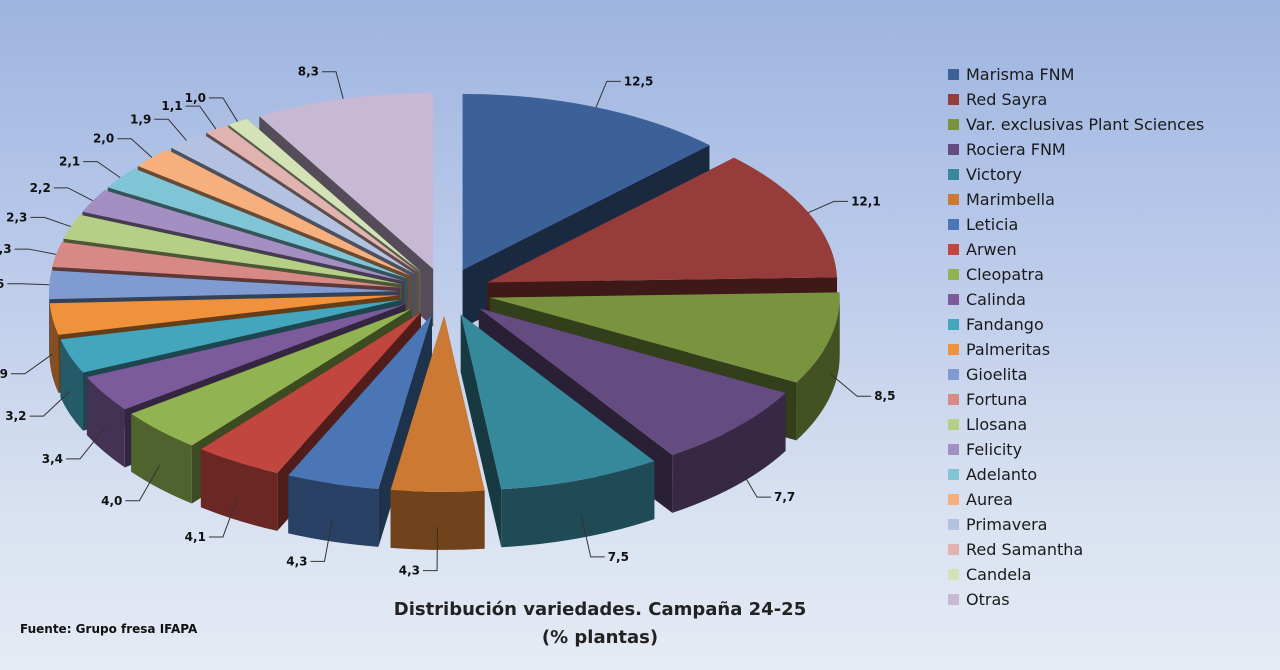 The height and width of the screenshot is (670, 1280). I want to click on source-note: Fuente: Grupo fresa IFAPA, so click(109, 629).